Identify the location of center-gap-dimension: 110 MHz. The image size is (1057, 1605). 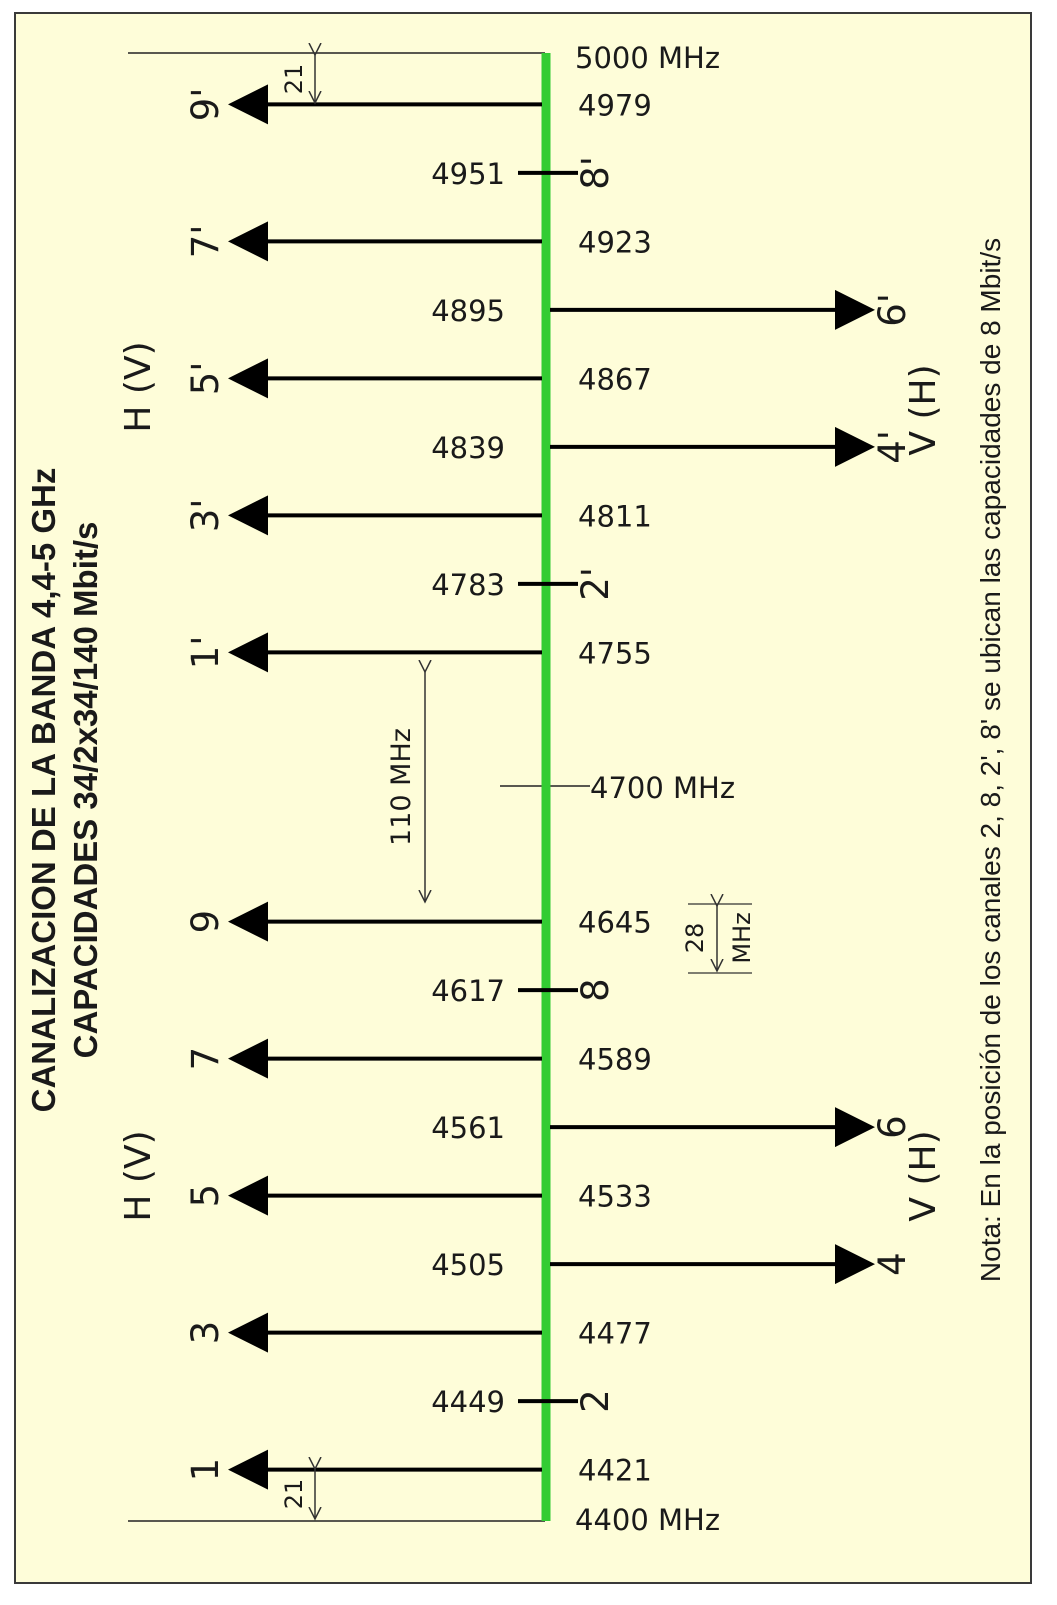
(405, 787).